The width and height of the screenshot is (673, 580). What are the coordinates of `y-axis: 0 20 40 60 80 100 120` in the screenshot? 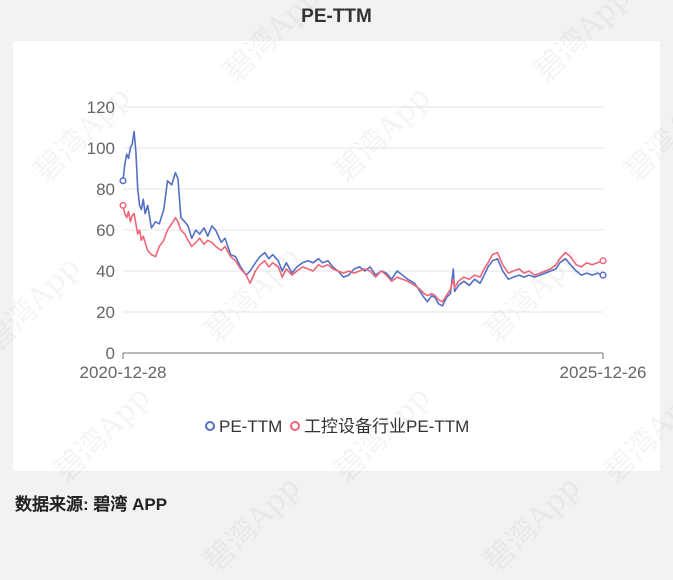 It's located at (101, 230).